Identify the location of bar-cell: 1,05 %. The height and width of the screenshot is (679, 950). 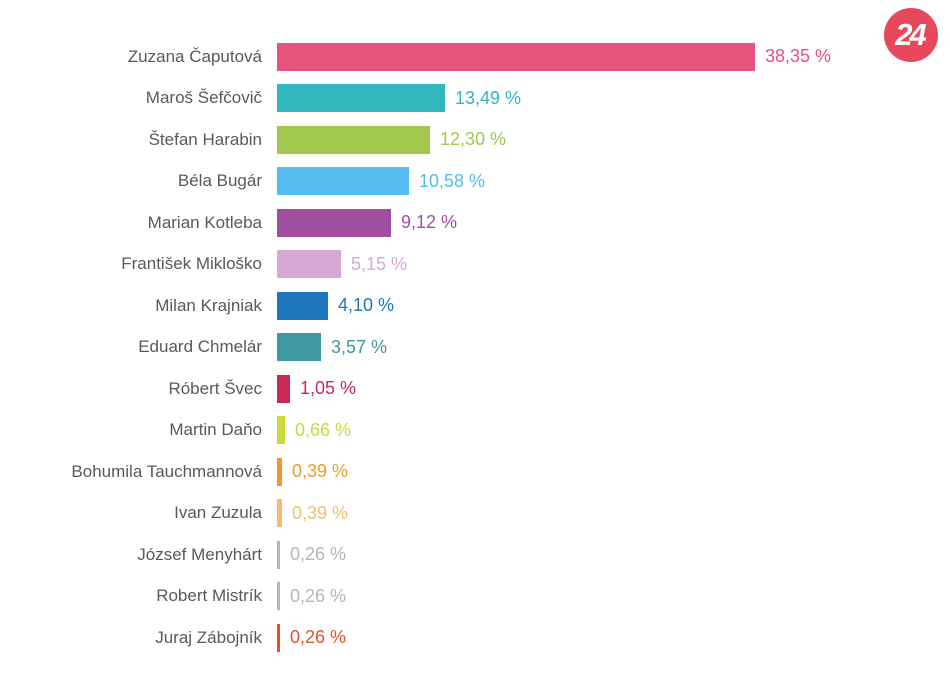
(317, 388).